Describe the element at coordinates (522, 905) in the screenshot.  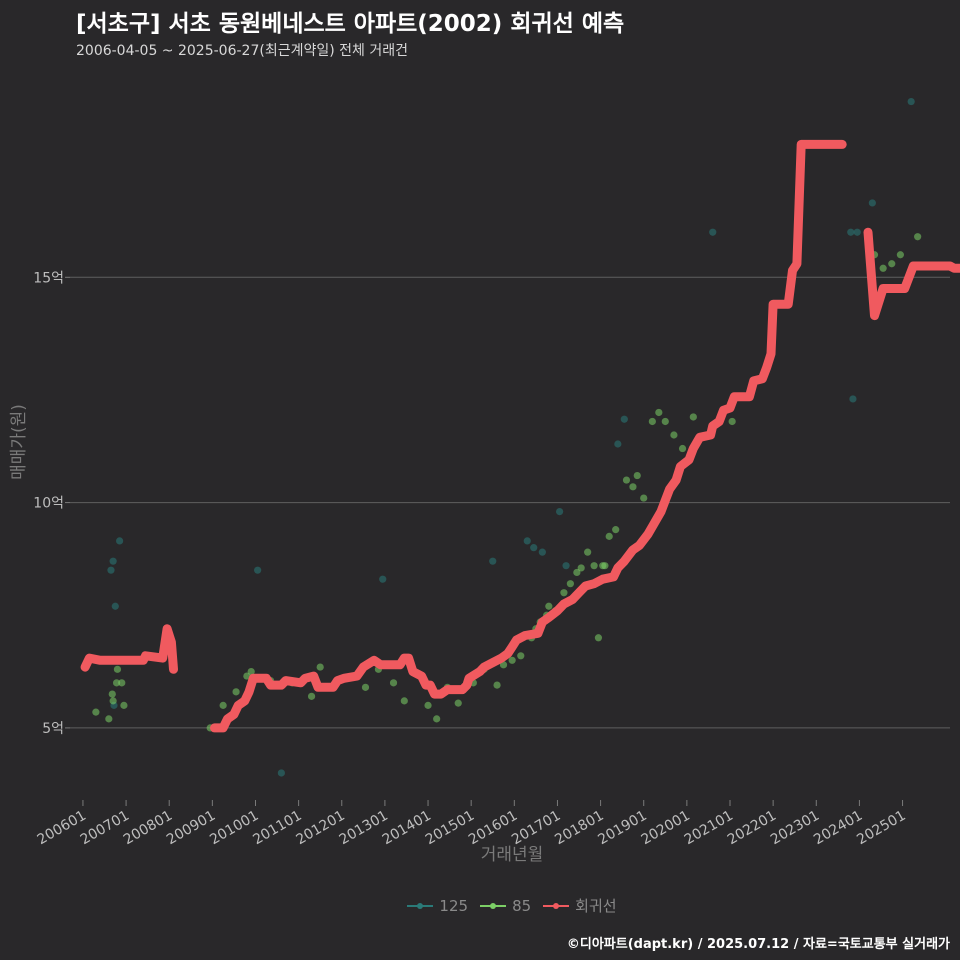
I see `legend-label-85: 85` at that location.